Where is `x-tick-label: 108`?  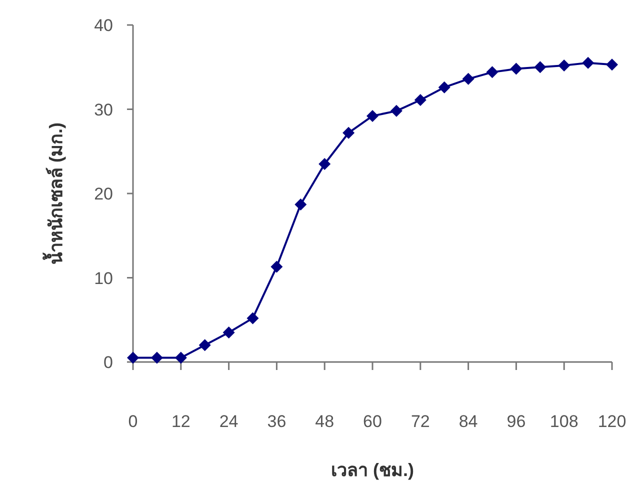 x-tick-label: 108 is located at coordinates (564, 421).